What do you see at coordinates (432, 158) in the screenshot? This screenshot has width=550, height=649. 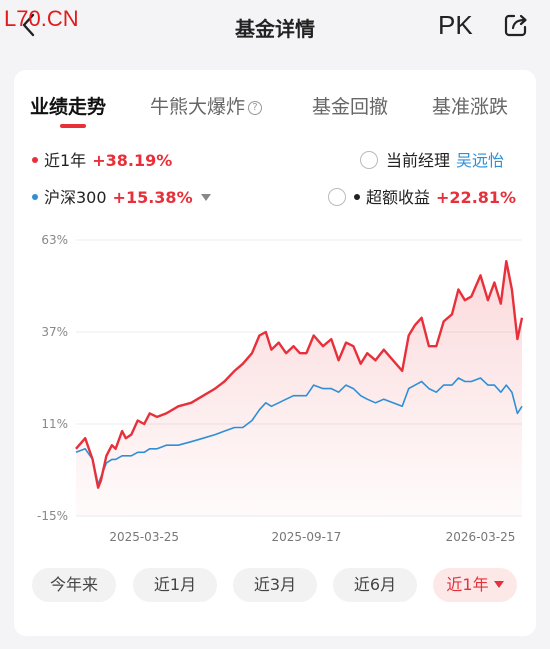 I see `manager-toggle: 当前经理 吴远怡` at bounding box center [432, 158].